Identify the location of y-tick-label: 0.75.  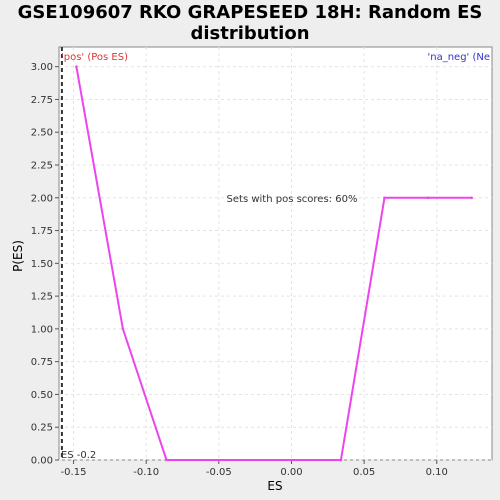
(42, 362).